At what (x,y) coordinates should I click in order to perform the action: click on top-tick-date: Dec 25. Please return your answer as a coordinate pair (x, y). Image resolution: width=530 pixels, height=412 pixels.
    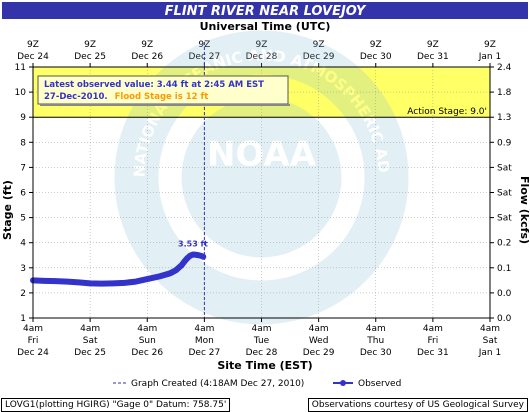
    Looking at the image, I should click on (90, 57).